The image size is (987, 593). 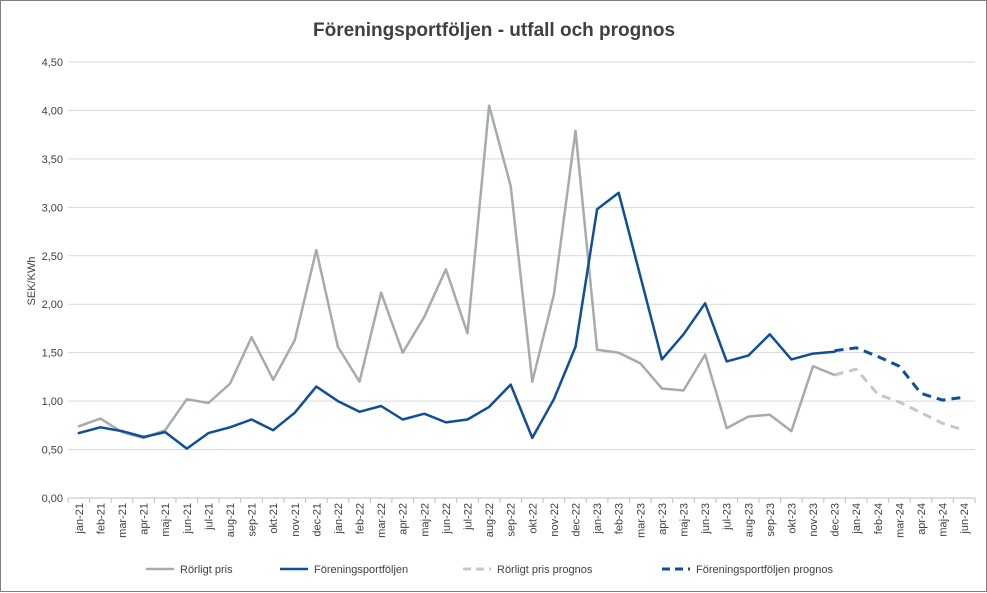 I want to click on x-tick-label: aug-23, so click(x=749, y=520).